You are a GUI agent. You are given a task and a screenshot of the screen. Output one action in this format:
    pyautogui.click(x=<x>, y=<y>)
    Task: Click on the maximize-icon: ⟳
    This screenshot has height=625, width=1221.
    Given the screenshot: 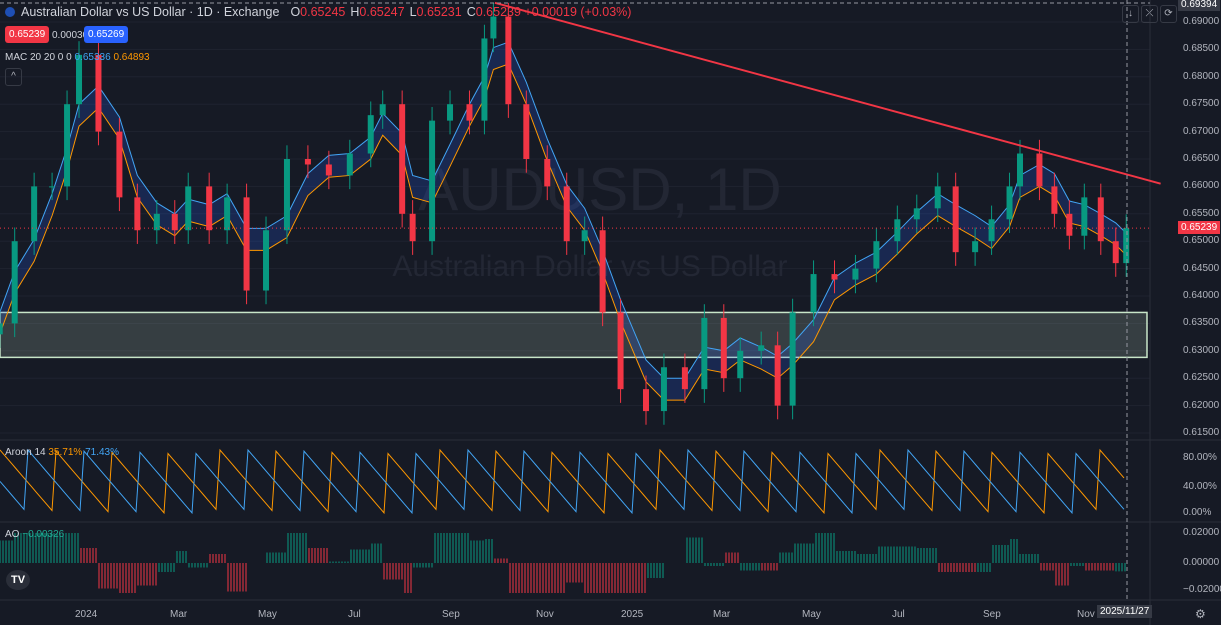 What is the action you would take?
    pyautogui.click(x=1168, y=14)
    